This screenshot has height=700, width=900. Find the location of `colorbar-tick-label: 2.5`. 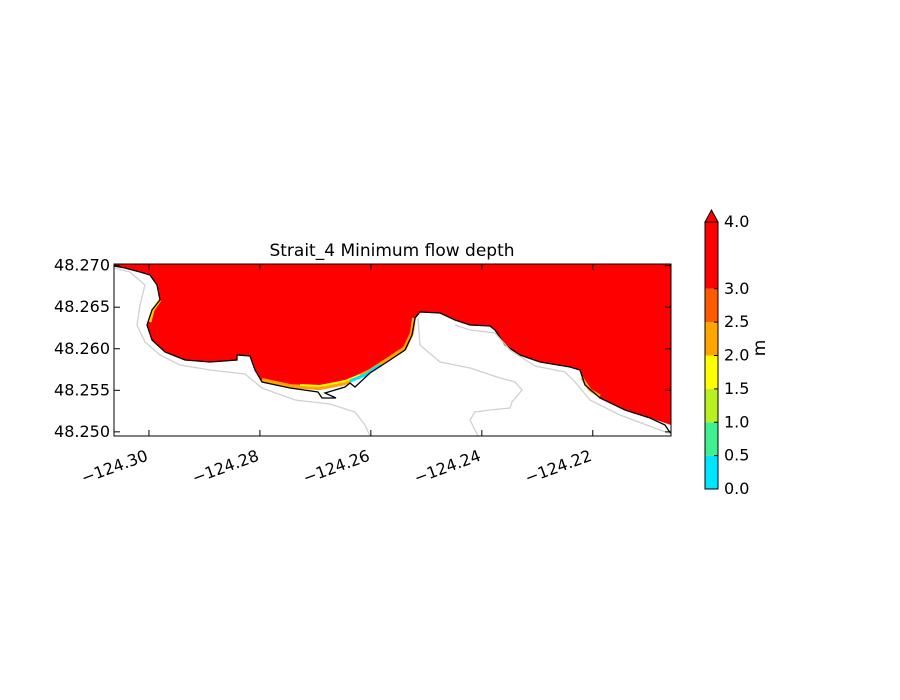

colorbar-tick-label: 2.5 is located at coordinates (736, 321).